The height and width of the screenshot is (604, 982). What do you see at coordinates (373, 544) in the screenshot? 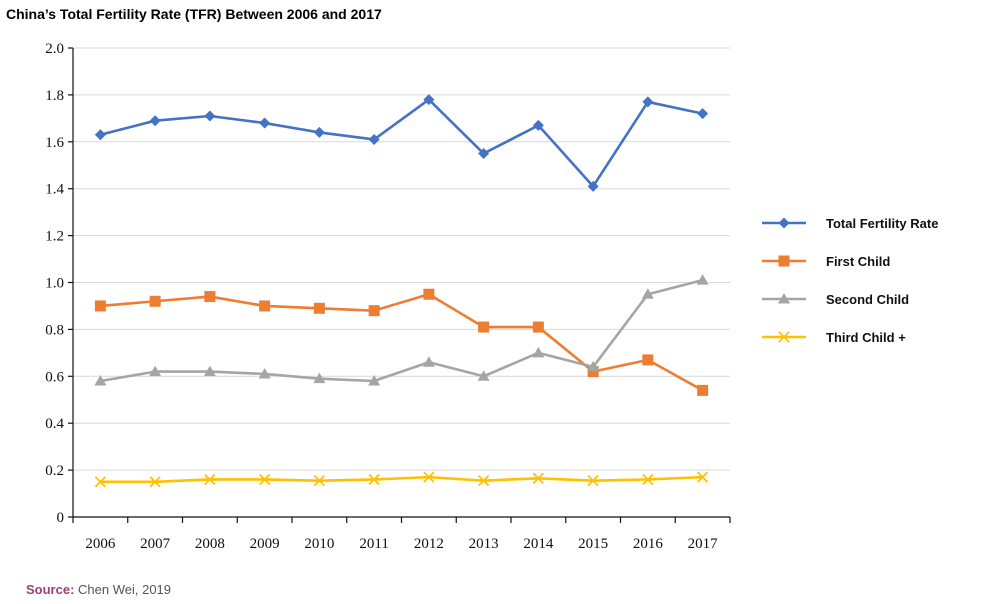
I see `x-tick-label: 2011` at bounding box center [373, 544].